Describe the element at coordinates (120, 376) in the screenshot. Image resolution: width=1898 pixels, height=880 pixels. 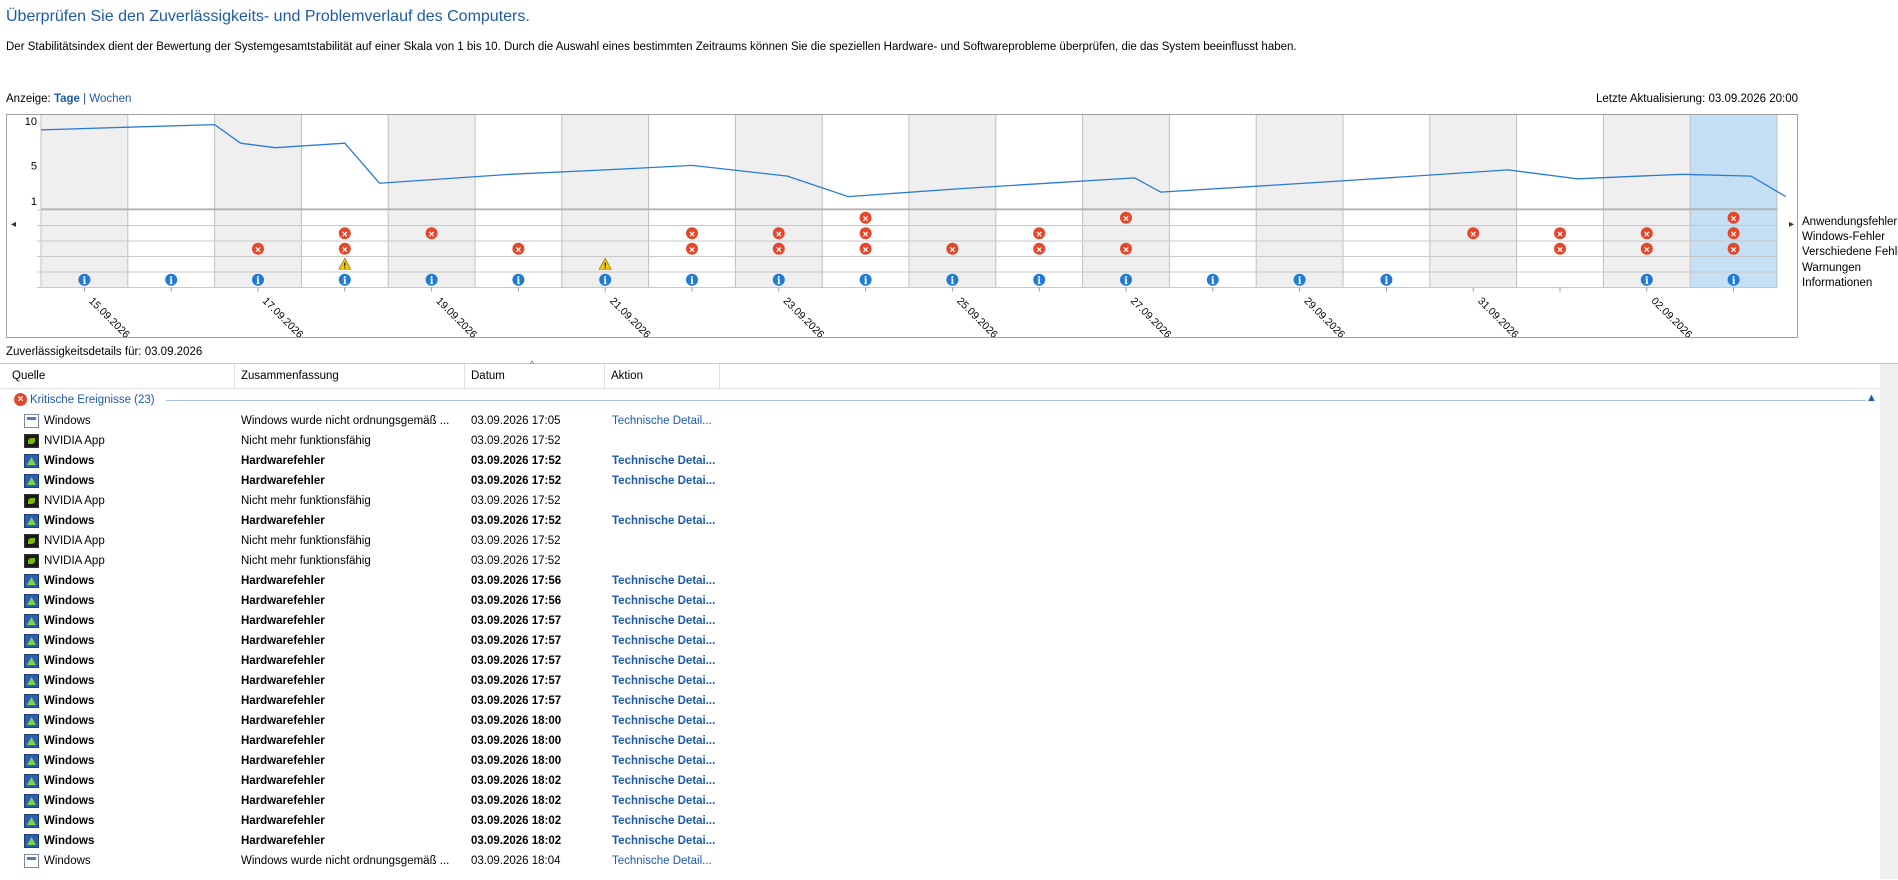
I see `column-header-source: Quelle` at that location.